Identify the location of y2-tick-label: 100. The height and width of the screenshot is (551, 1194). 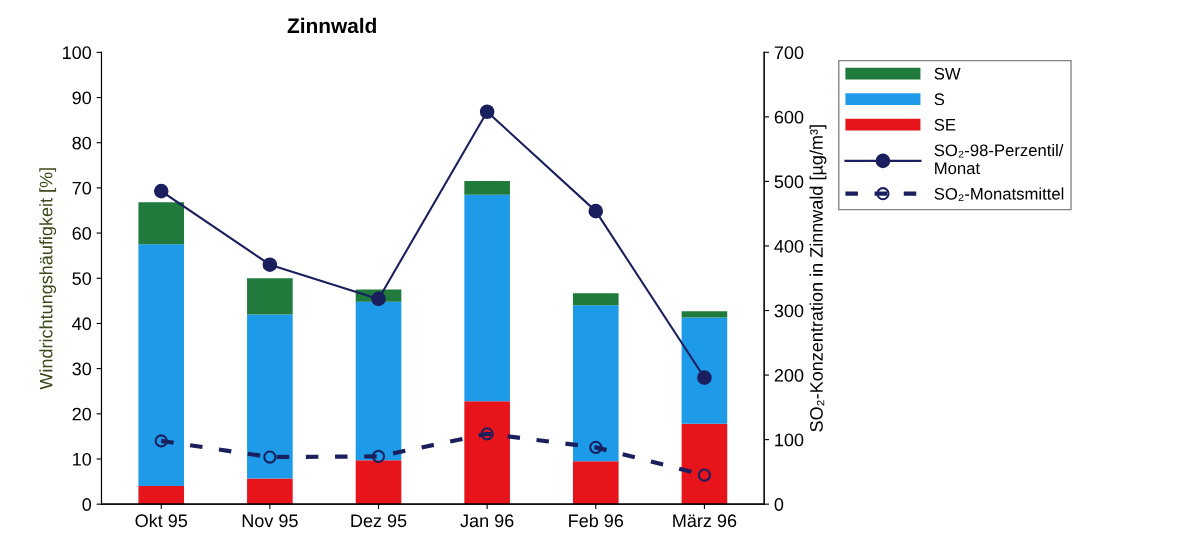
(789, 440).